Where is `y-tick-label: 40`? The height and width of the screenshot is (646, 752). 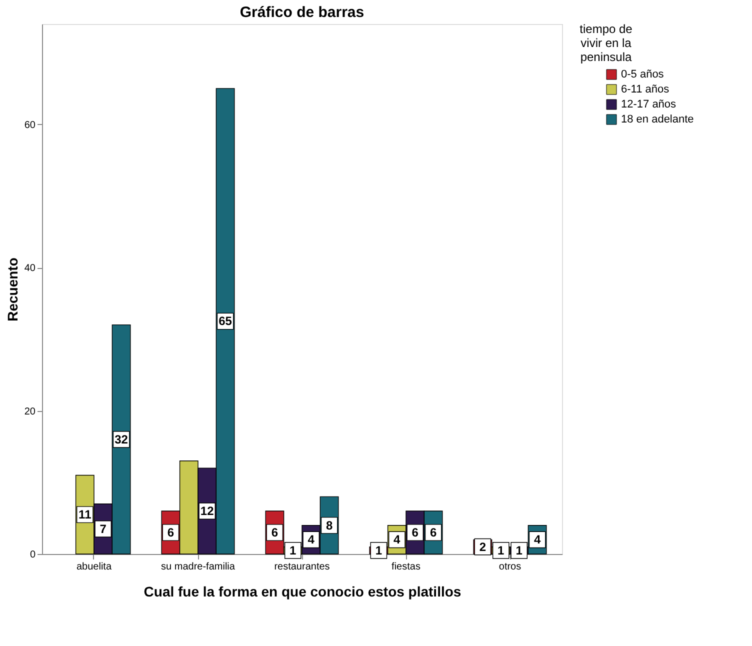 y-tick-label: 40 is located at coordinates (30, 268).